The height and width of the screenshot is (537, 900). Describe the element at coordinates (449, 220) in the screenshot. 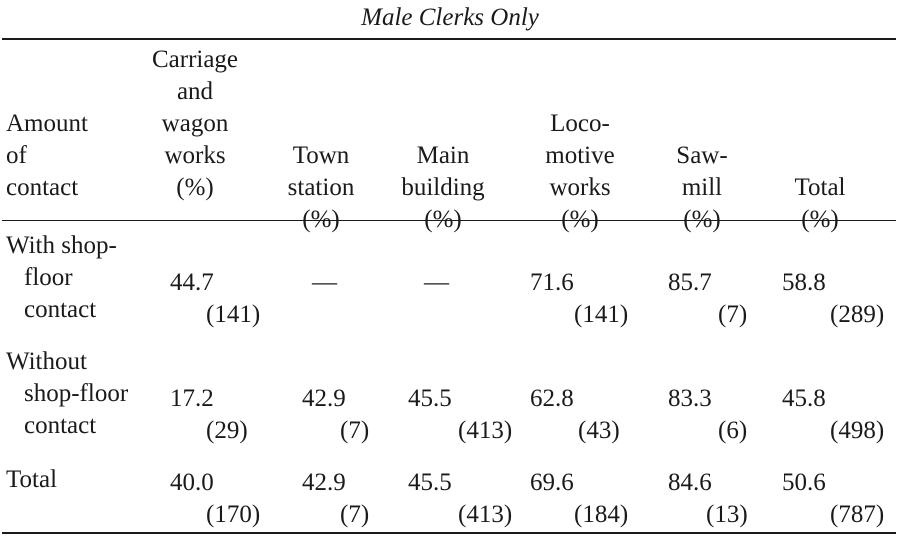

I see `header-rule` at that location.